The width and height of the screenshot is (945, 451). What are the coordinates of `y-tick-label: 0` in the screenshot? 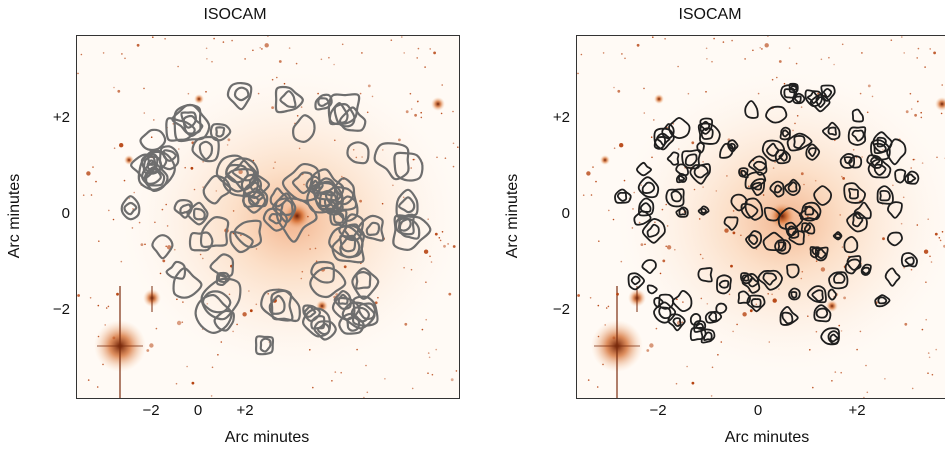 It's located at (565, 213).